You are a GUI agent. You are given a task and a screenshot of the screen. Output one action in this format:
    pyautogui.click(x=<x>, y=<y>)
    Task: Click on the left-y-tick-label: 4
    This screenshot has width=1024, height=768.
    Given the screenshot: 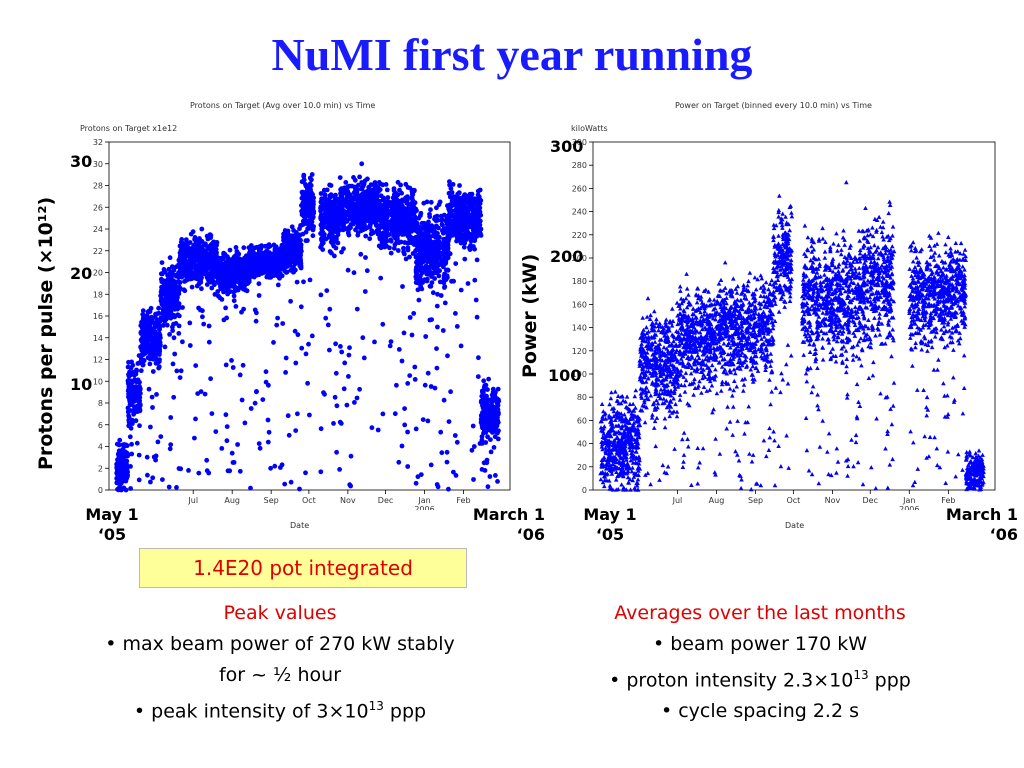 What is the action you would take?
    pyautogui.click(x=100, y=447)
    